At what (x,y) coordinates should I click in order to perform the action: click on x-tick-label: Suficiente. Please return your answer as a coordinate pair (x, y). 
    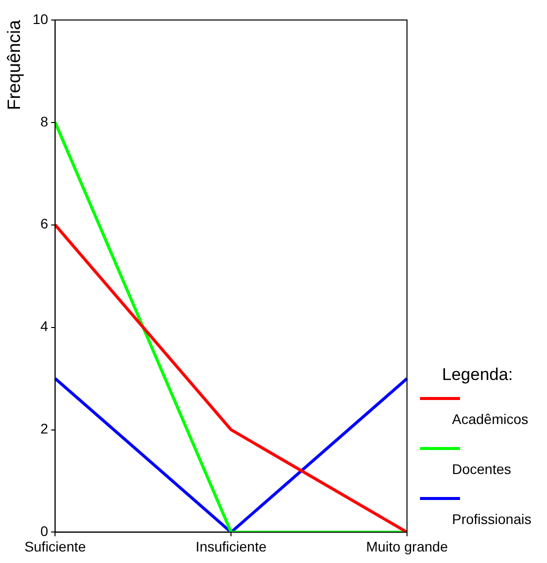
    Looking at the image, I should click on (55, 546).